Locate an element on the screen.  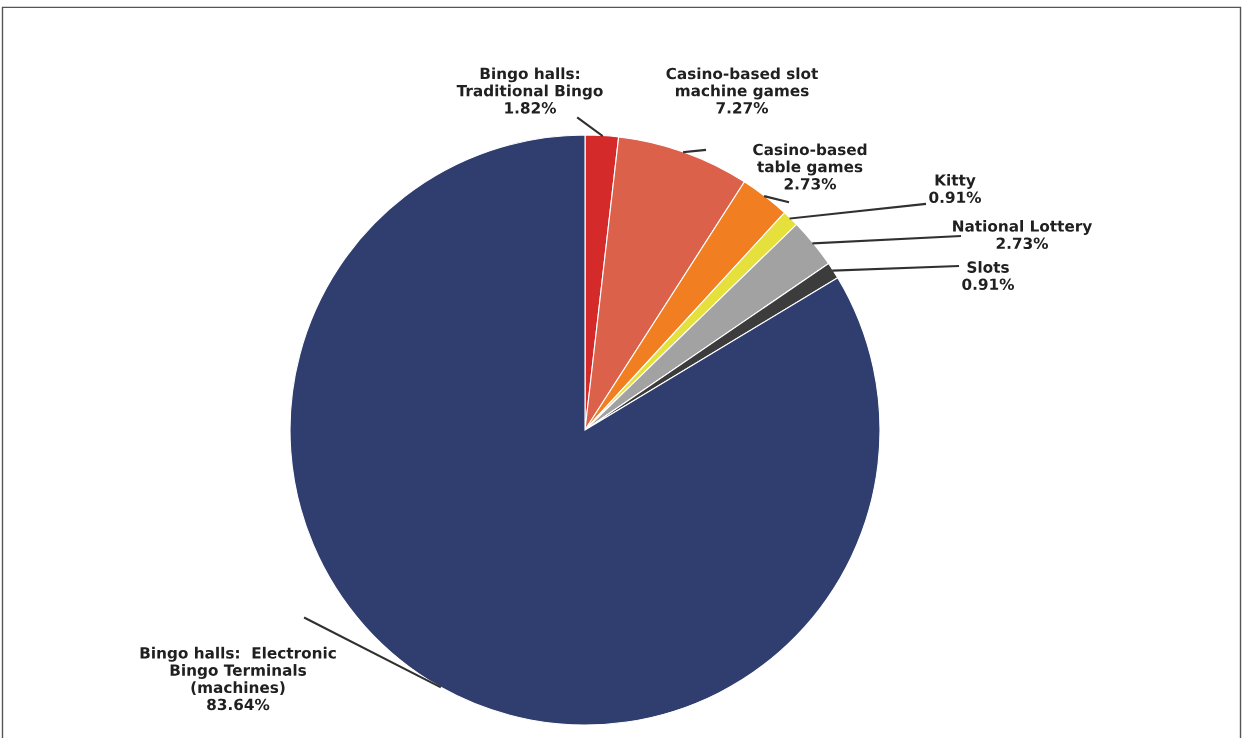
slice-label: Bingo halls: Electronic Bingo Terminals (machines) is located at coordinates (238, 670).